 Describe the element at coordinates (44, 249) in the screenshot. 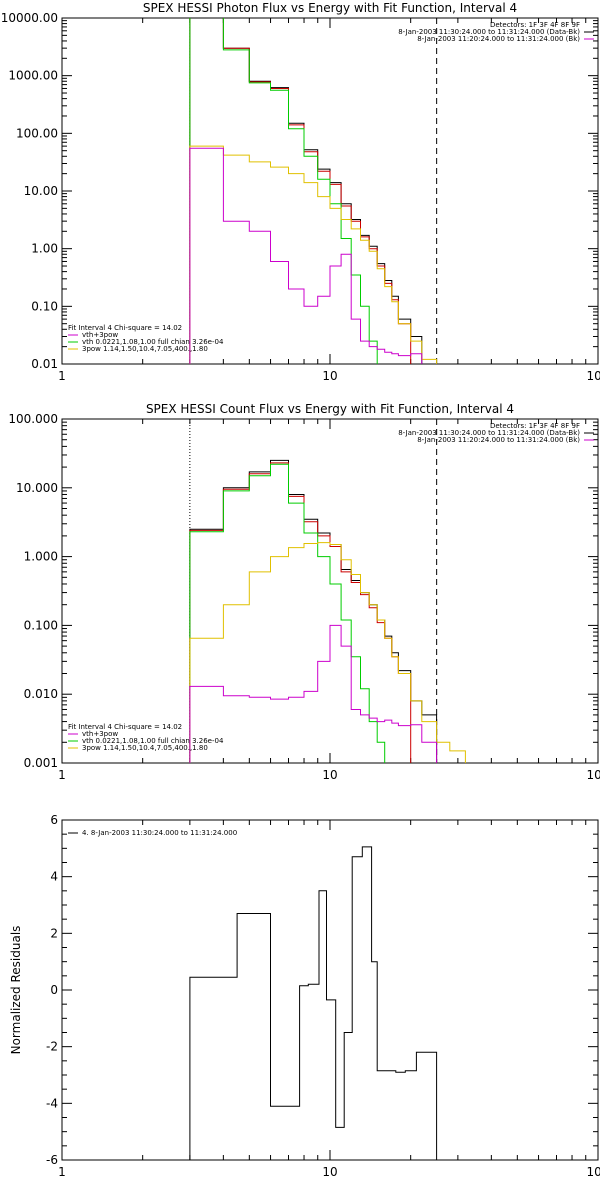

I see `y-tick-label: 1.00` at that location.